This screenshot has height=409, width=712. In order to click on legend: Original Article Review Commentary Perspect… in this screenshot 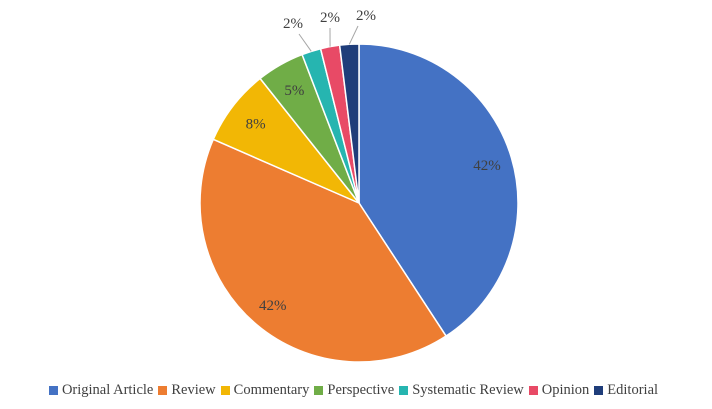, I will do `click(356, 390)`.